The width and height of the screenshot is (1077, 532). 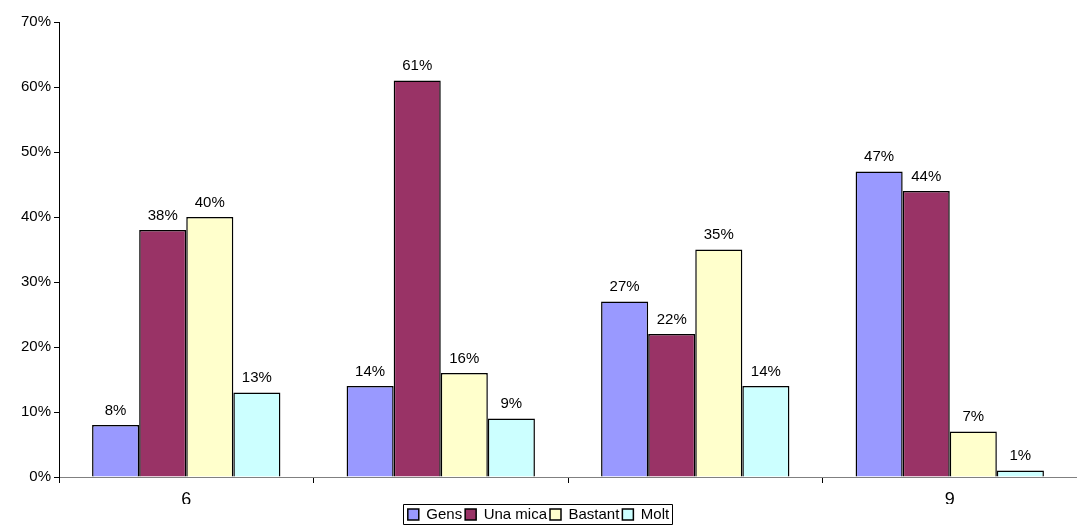 I want to click on data-label: 35%, so click(x=718, y=234).